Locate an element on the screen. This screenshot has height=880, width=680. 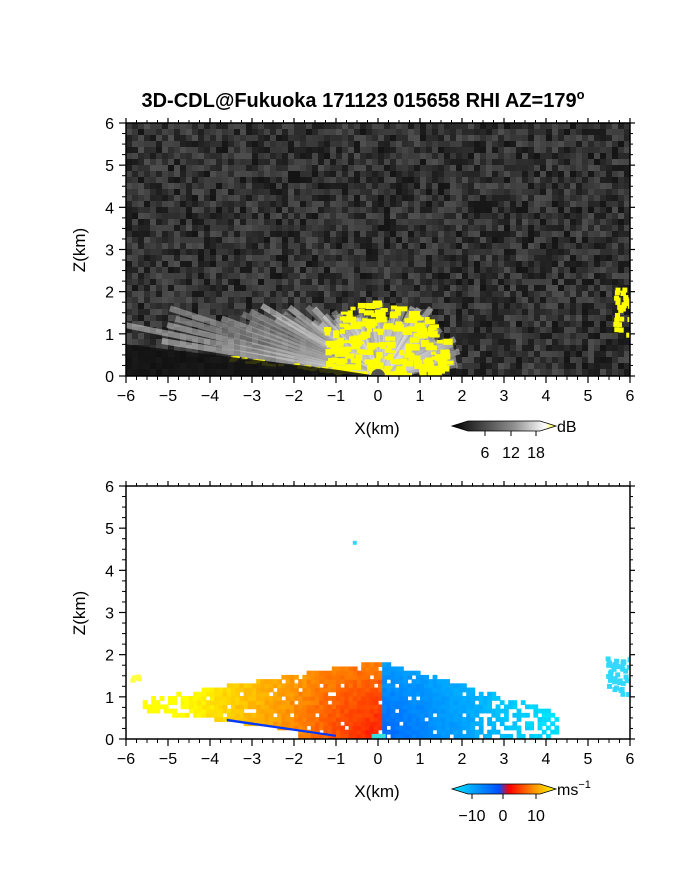
top-ylabel: Z(km) is located at coordinates (79, 250).